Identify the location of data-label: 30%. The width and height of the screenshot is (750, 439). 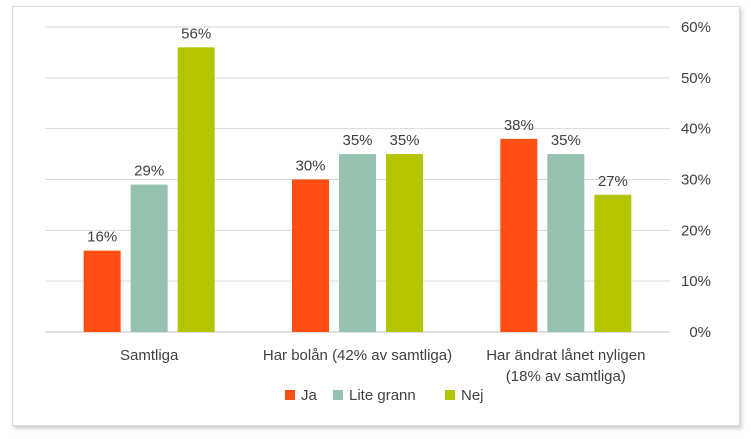
(310, 166).